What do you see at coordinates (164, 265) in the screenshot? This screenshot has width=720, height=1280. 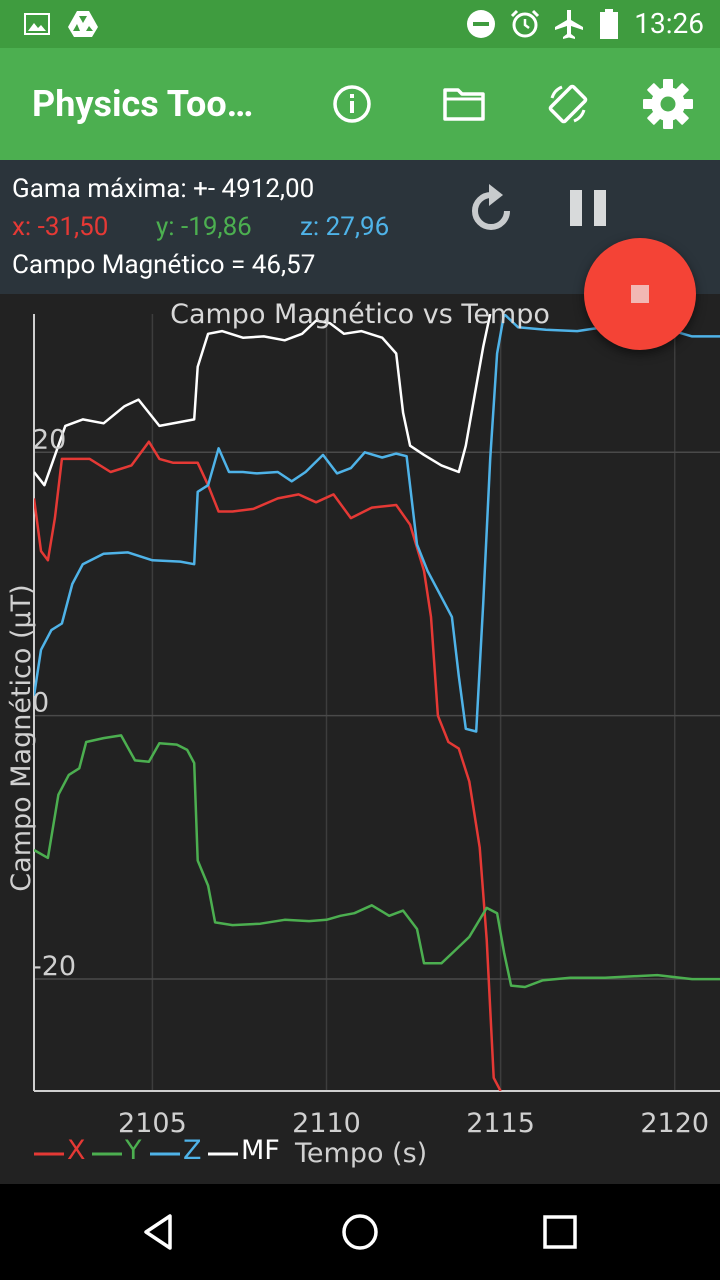 I see `magnetic-field-value: Campo Magnético = 46,57` at bounding box center [164, 265].